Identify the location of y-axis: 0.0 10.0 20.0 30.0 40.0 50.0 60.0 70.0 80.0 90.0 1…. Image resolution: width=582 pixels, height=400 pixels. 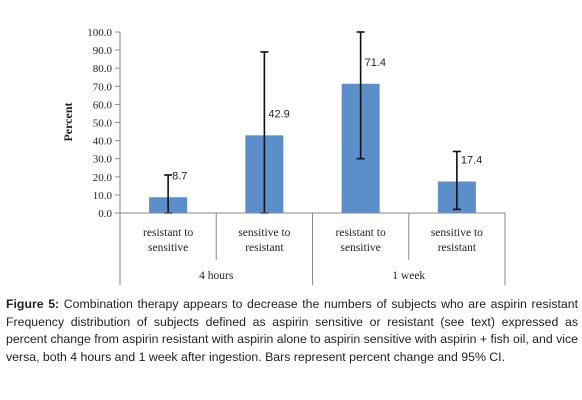
(104, 123).